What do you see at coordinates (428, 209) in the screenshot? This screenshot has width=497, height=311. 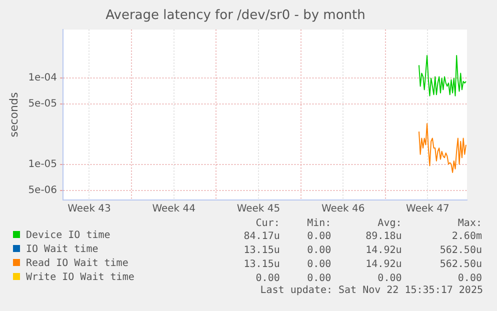 I see `x-tick-label: Week 47` at bounding box center [428, 209].